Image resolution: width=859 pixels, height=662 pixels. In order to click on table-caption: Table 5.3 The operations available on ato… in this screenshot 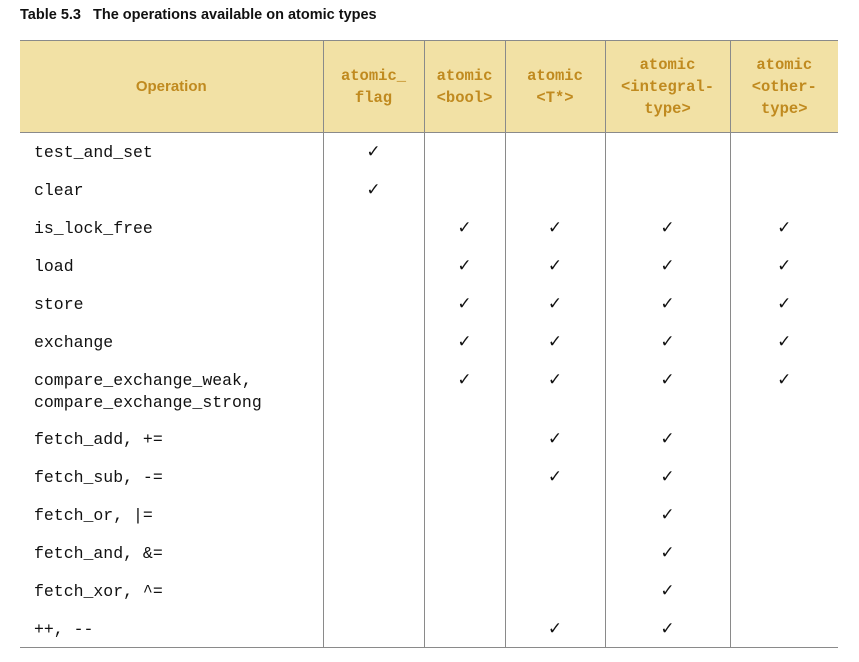, I will do `click(198, 15)`.